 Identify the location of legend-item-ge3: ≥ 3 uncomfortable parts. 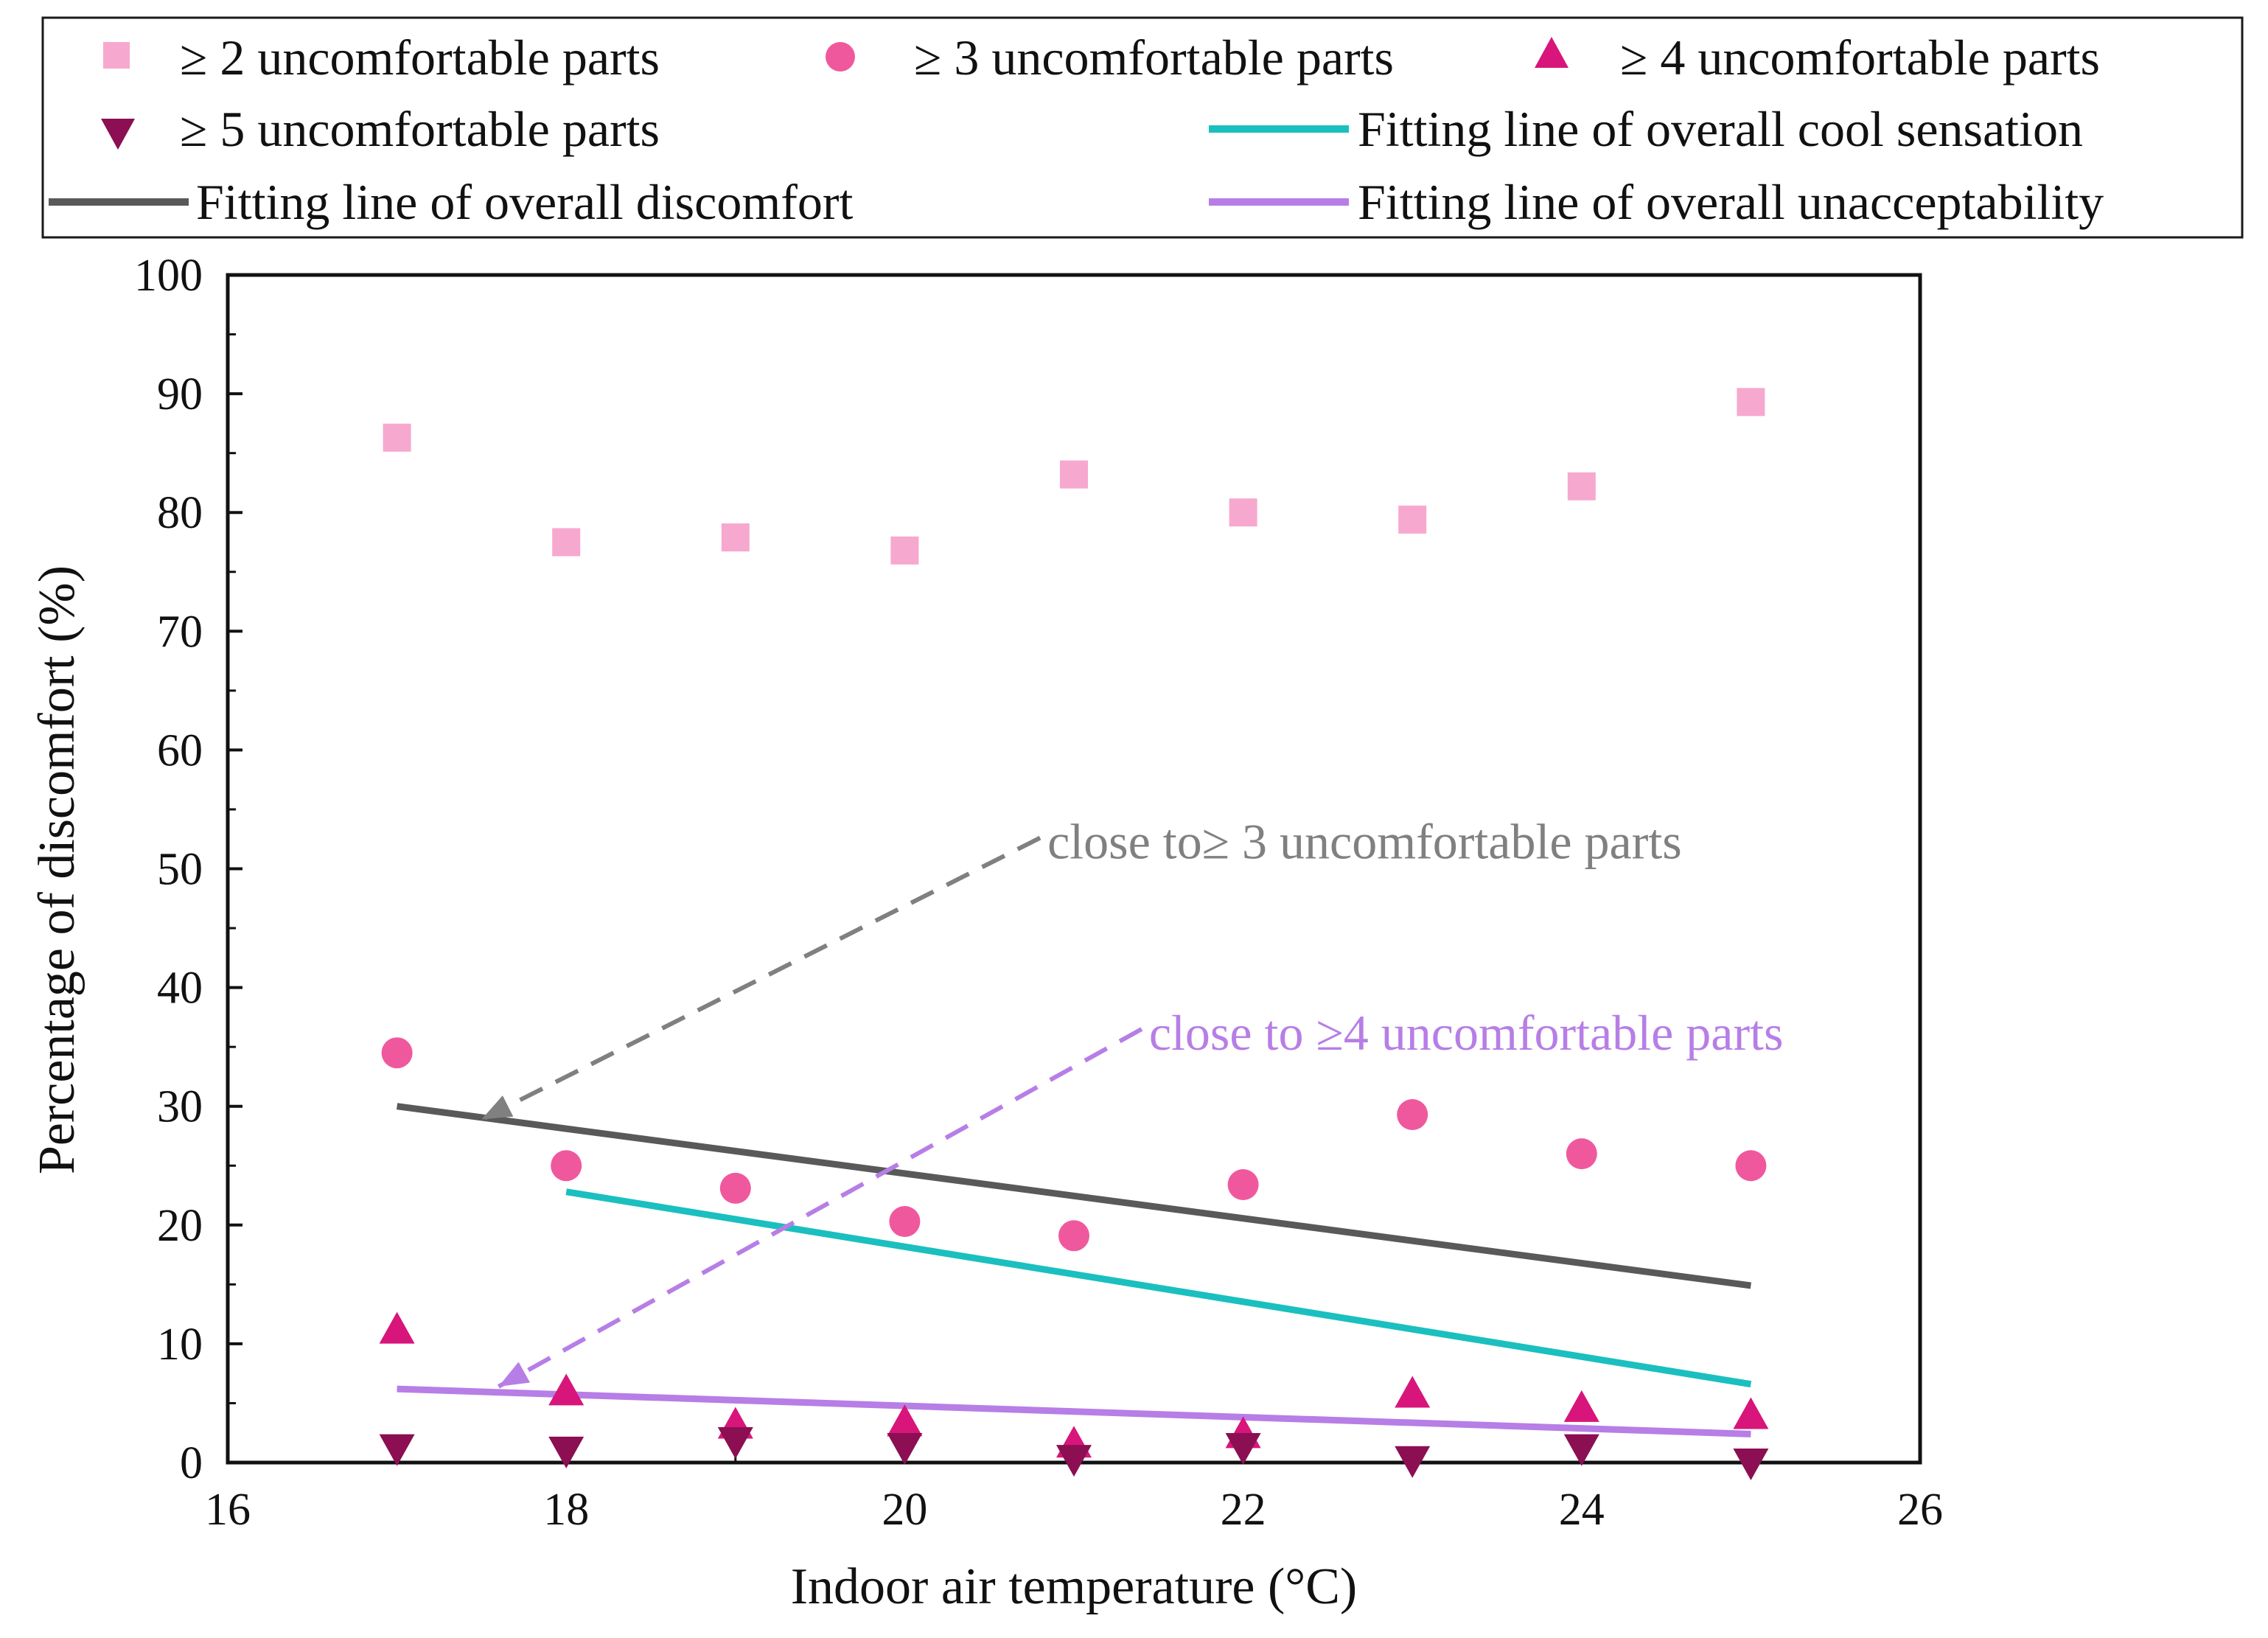
(1110, 58).